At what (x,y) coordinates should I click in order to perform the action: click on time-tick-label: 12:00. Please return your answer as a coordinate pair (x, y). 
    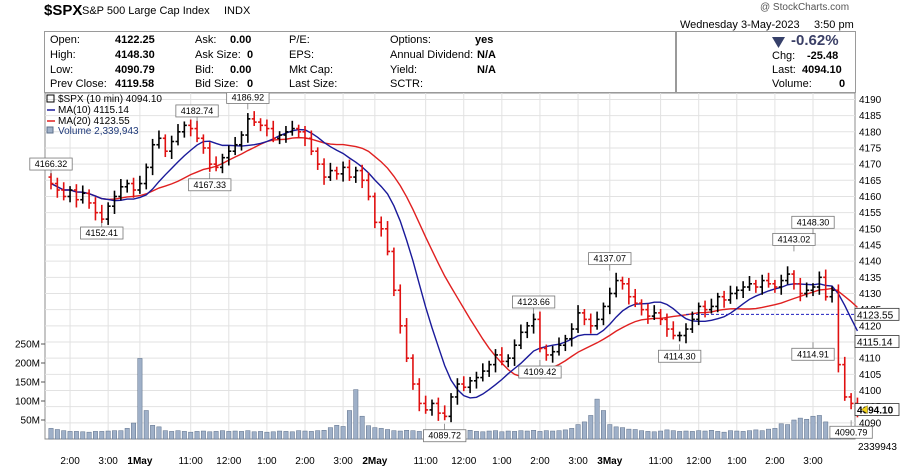
    Looking at the image, I should click on (463, 461).